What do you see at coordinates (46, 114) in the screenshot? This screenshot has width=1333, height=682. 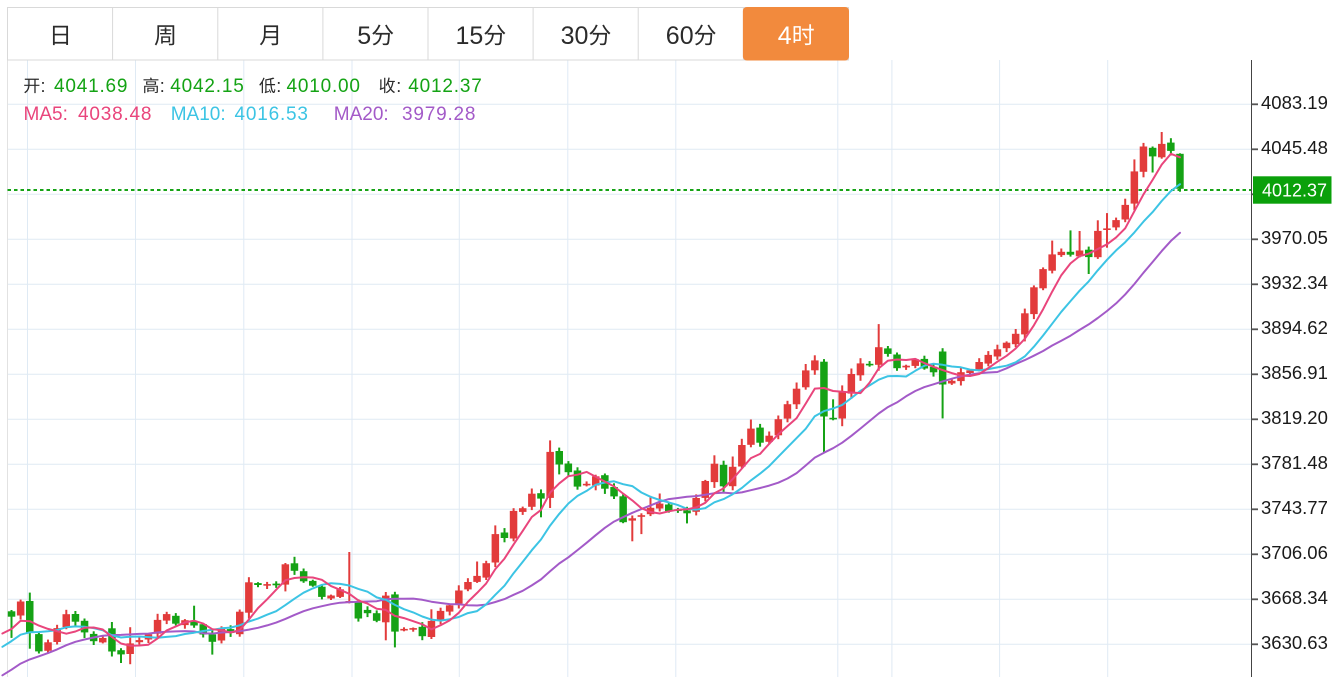 I see `svg-text: MA5:` at bounding box center [46, 114].